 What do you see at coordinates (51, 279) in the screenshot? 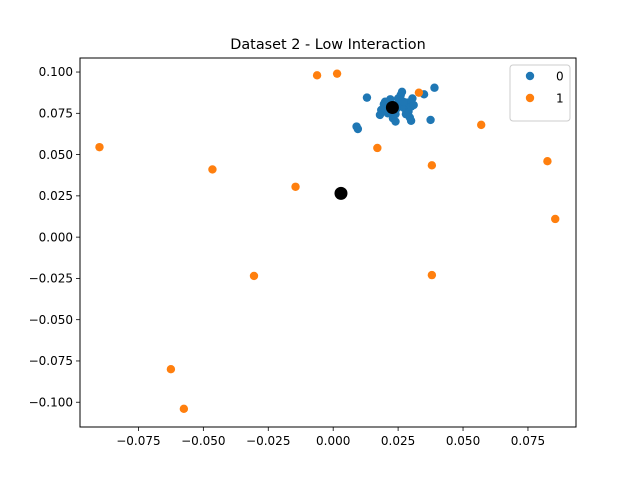
I see `y-tick-label: −0.025` at bounding box center [51, 279].